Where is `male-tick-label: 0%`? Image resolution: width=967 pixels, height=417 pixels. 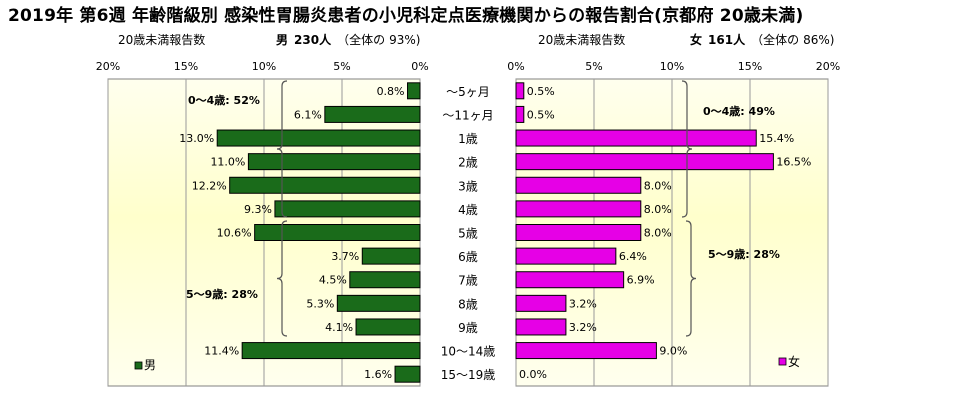
male-tick-label: 0% is located at coordinates (419, 66).